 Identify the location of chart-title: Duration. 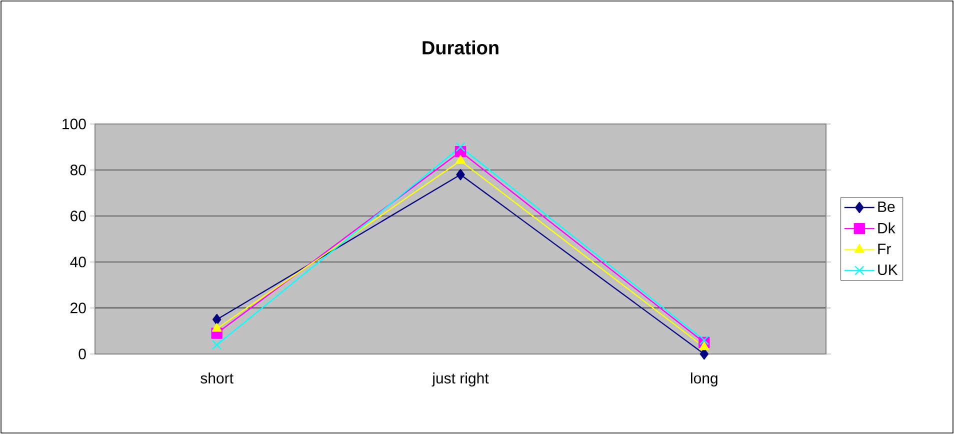
(460, 47).